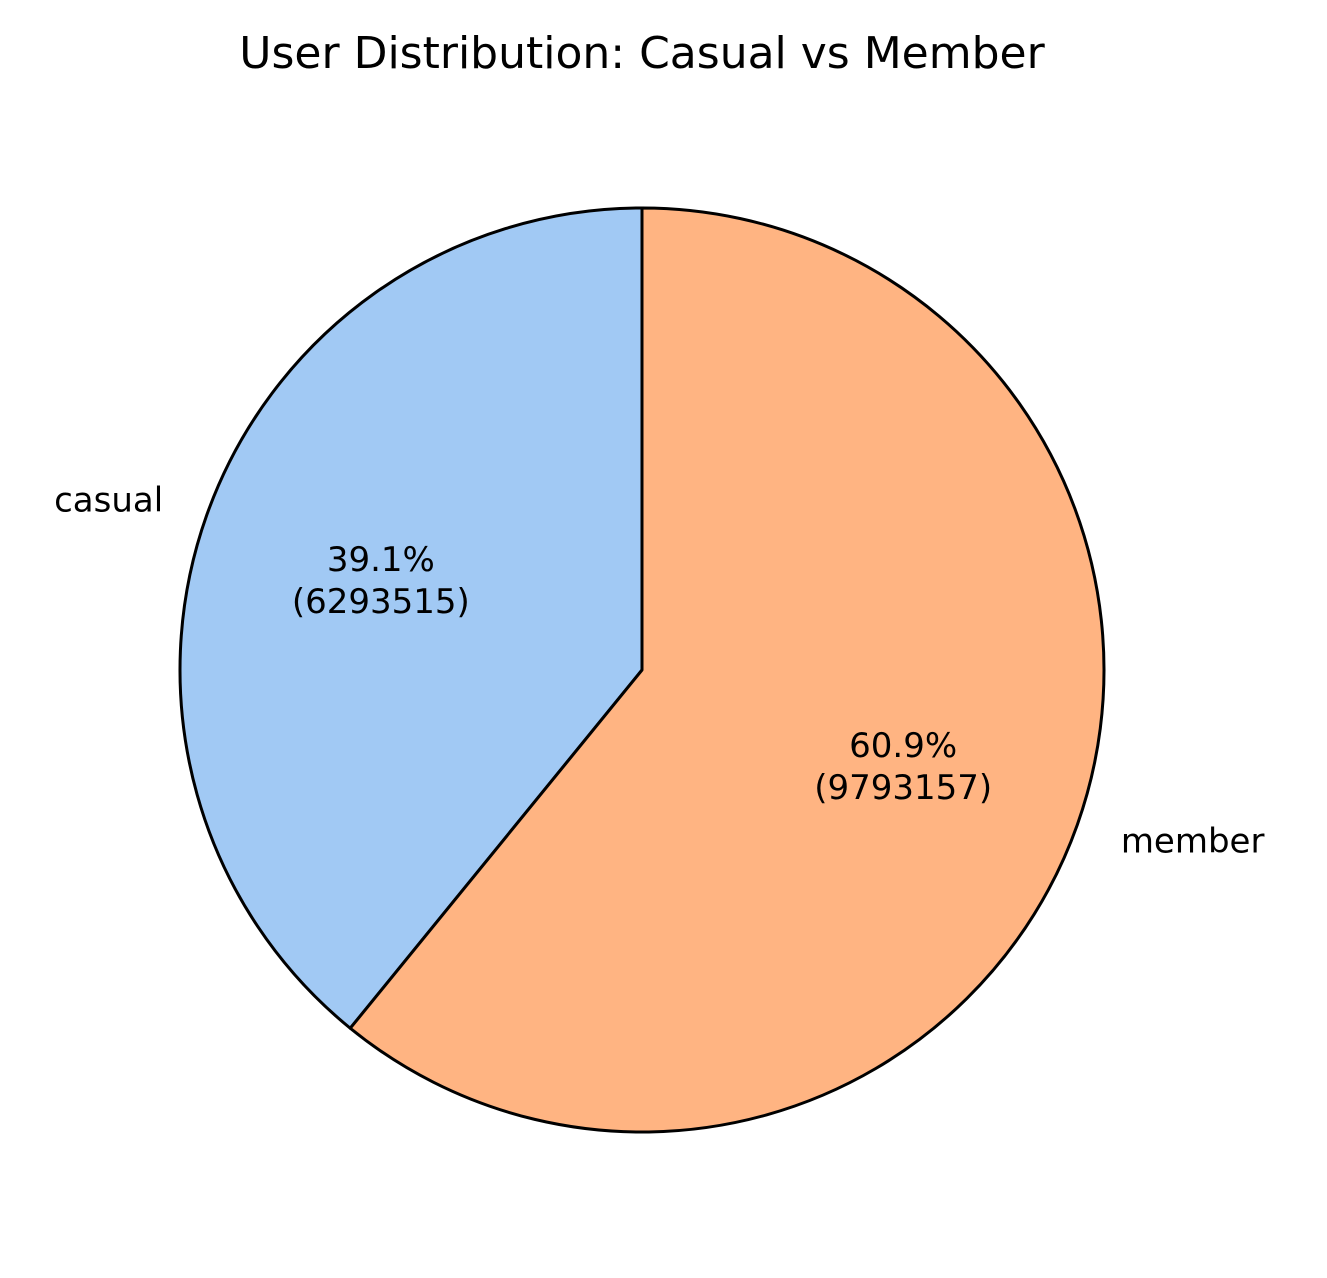 This screenshot has width=1327, height=1278. I want to click on slice-percent-casual: 39.1%, so click(381, 560).